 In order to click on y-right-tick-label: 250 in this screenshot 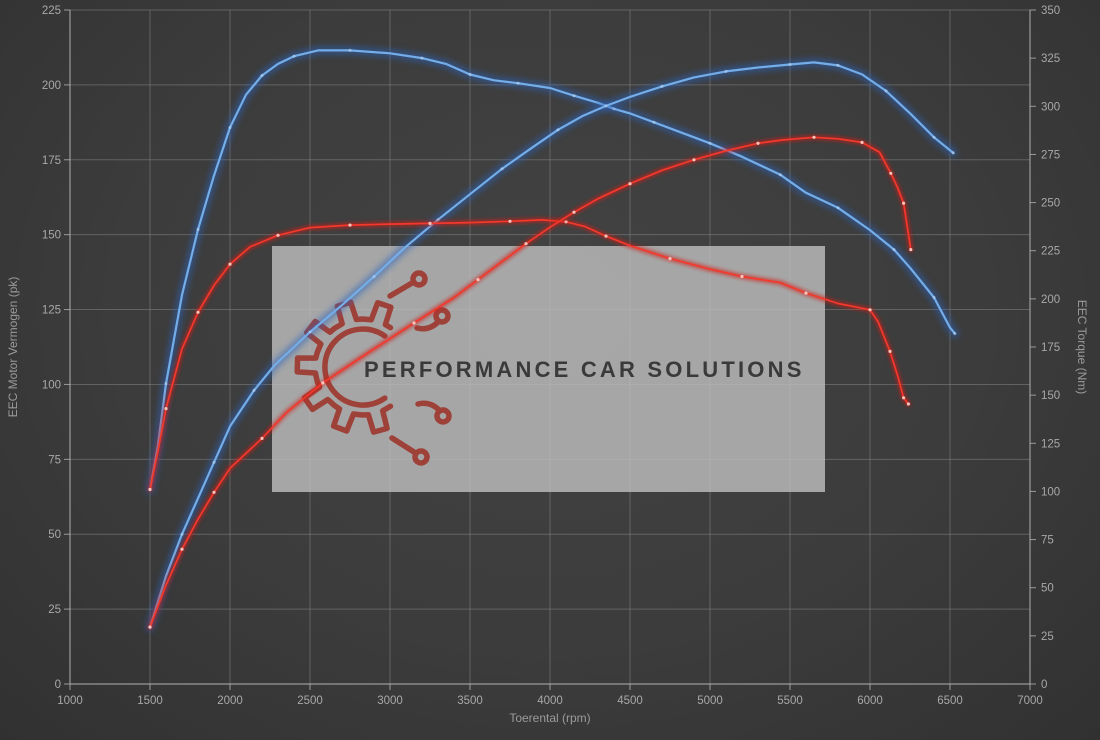, I will do `click(1050, 204)`.